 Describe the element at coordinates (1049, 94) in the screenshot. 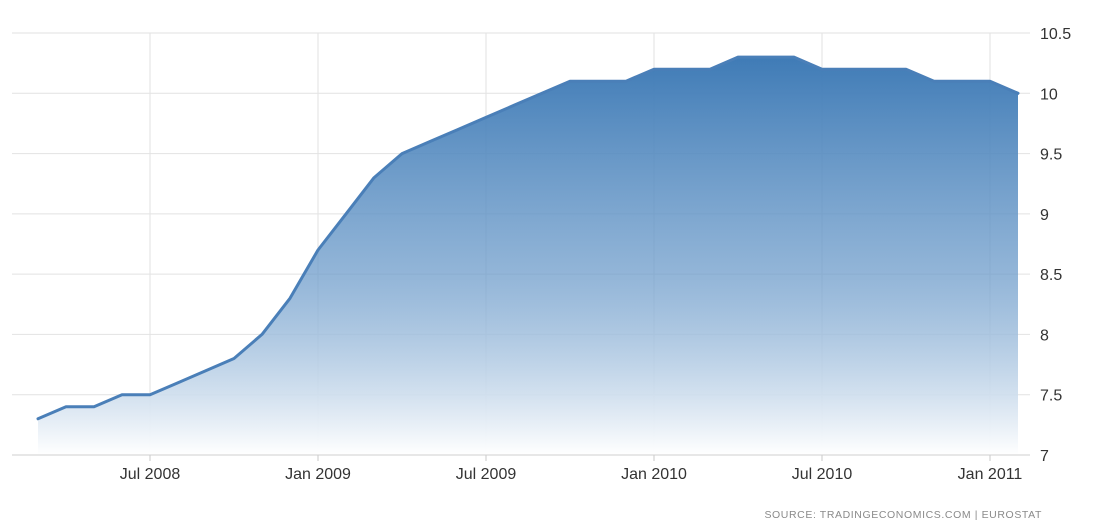

I see `y-tick-label: 10` at that location.